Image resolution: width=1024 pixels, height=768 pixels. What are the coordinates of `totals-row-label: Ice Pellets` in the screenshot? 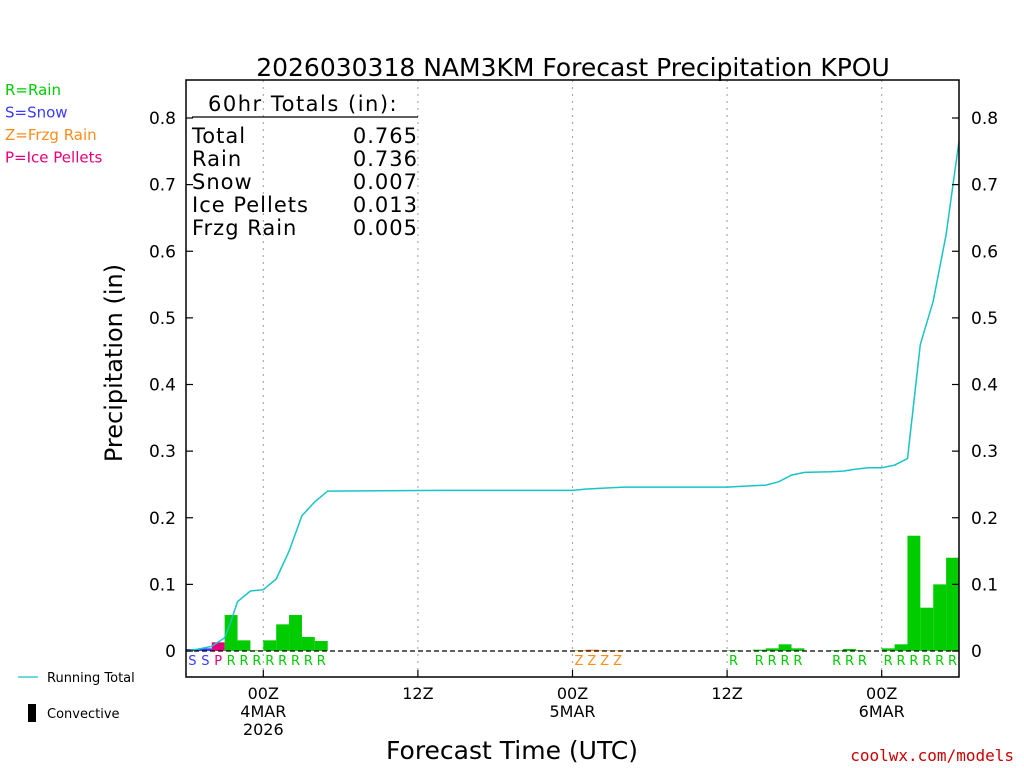 It's located at (250, 205).